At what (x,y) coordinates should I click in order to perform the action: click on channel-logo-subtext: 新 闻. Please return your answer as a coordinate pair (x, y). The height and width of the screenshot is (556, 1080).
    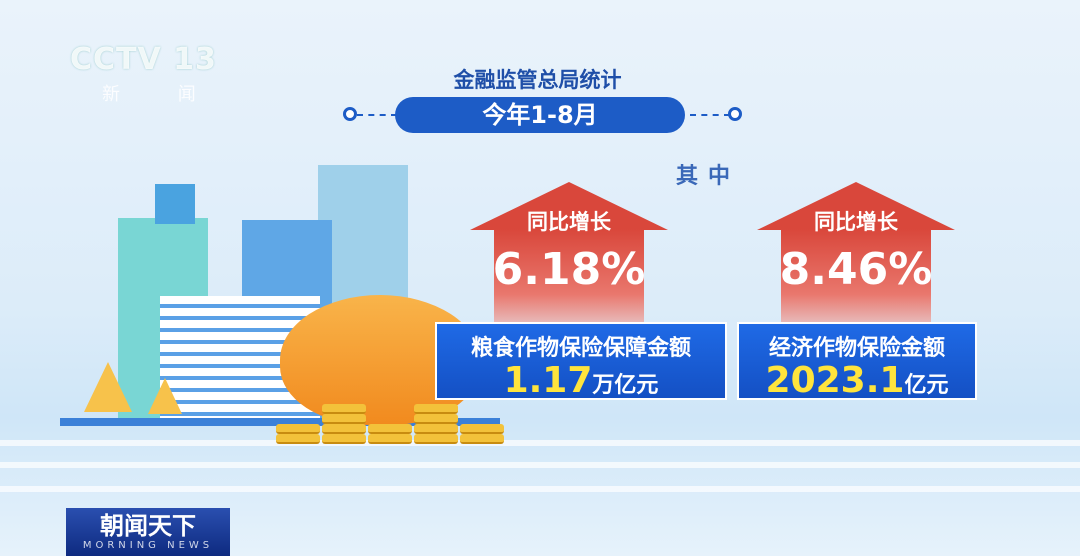
    Looking at the image, I should click on (162, 94).